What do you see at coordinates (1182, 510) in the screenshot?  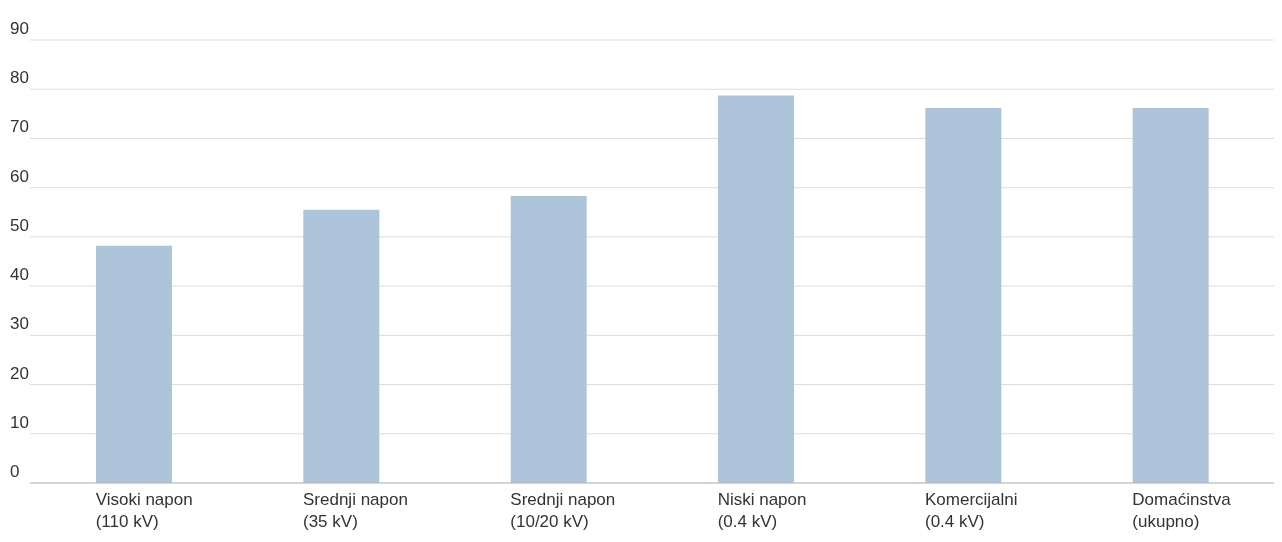 I see `x-tick-label: Domaćinstva (ukupno)` at bounding box center [1182, 510].